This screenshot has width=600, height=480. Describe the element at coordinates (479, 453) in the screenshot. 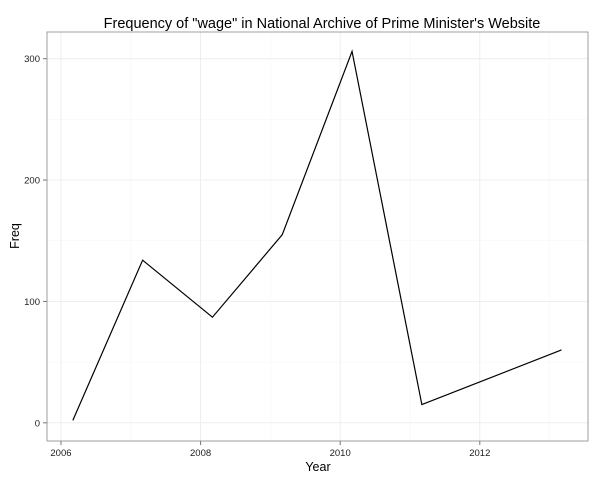

I see `x-tick-label: 2012` at that location.